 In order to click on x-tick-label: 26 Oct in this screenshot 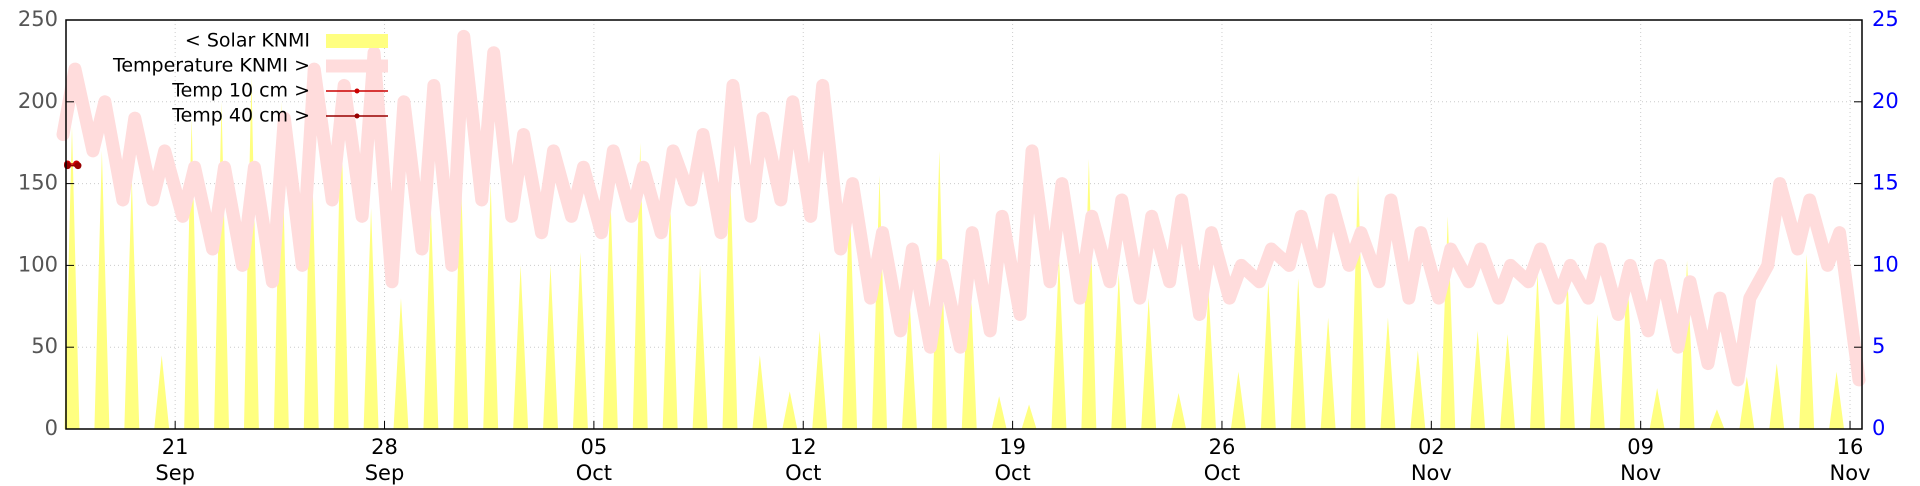, I will do `click(1222, 460)`.